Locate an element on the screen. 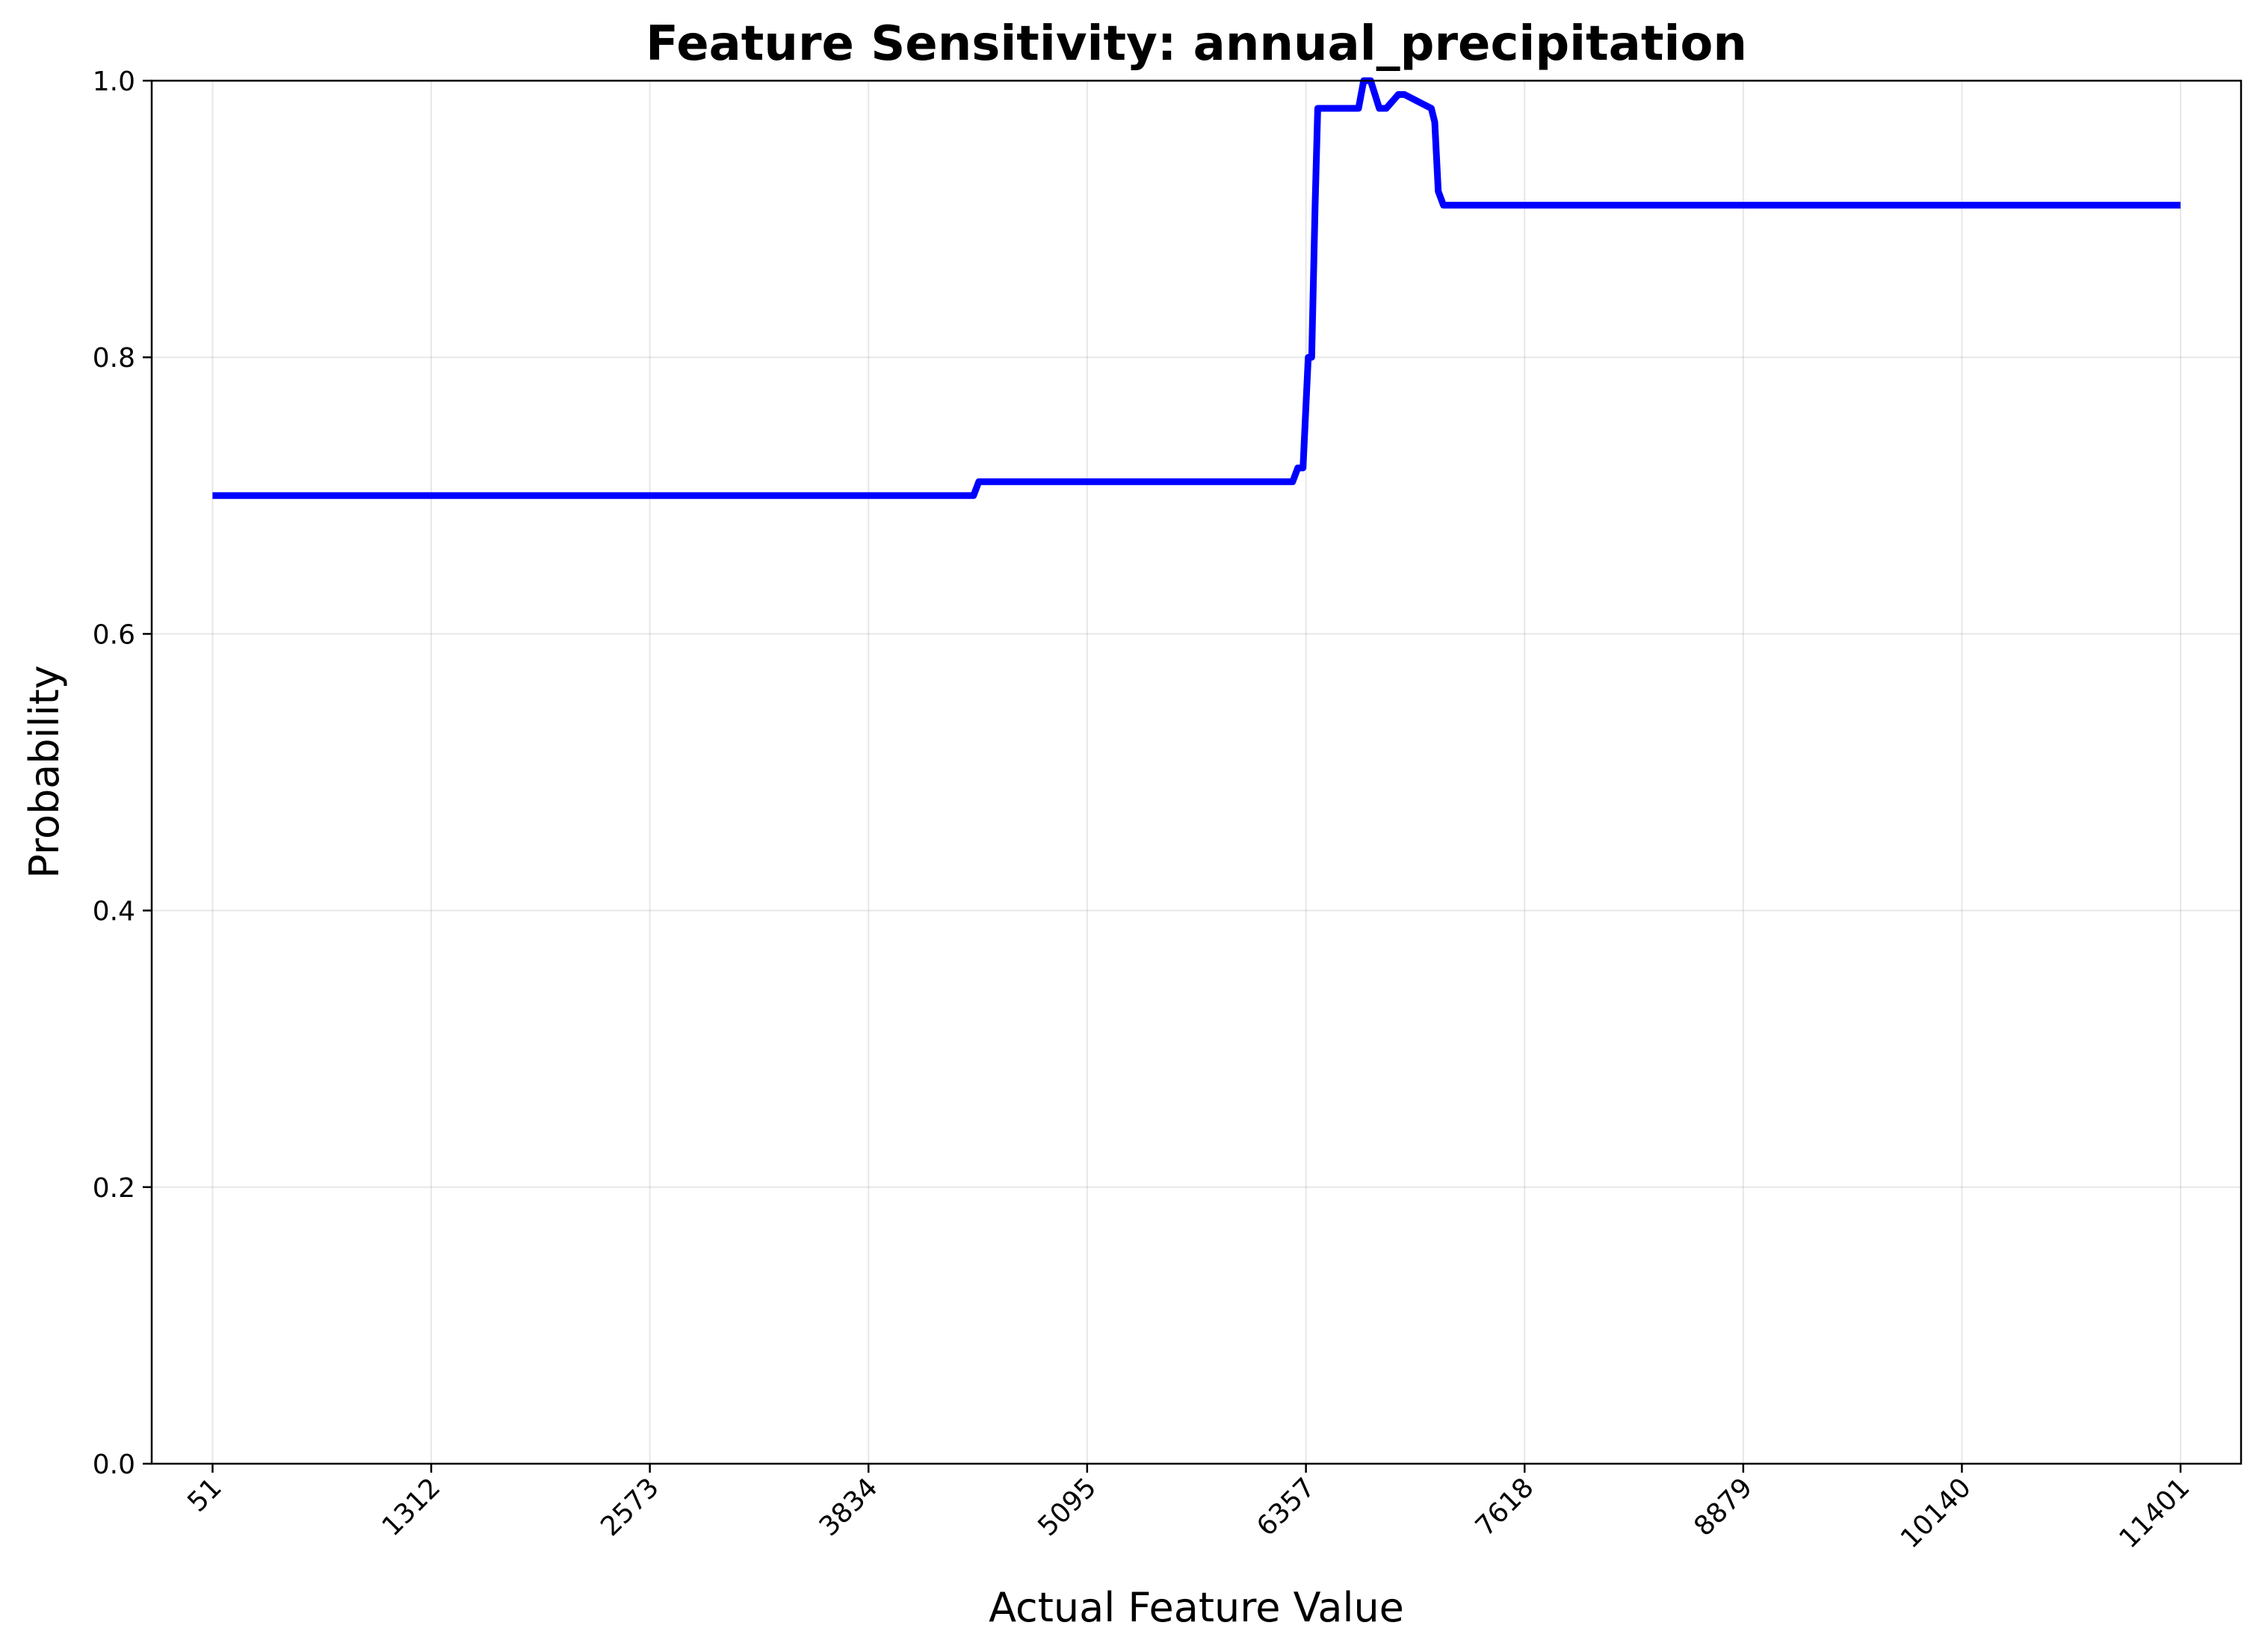  x-tick-label: 7618 is located at coordinates (1505, 1507).